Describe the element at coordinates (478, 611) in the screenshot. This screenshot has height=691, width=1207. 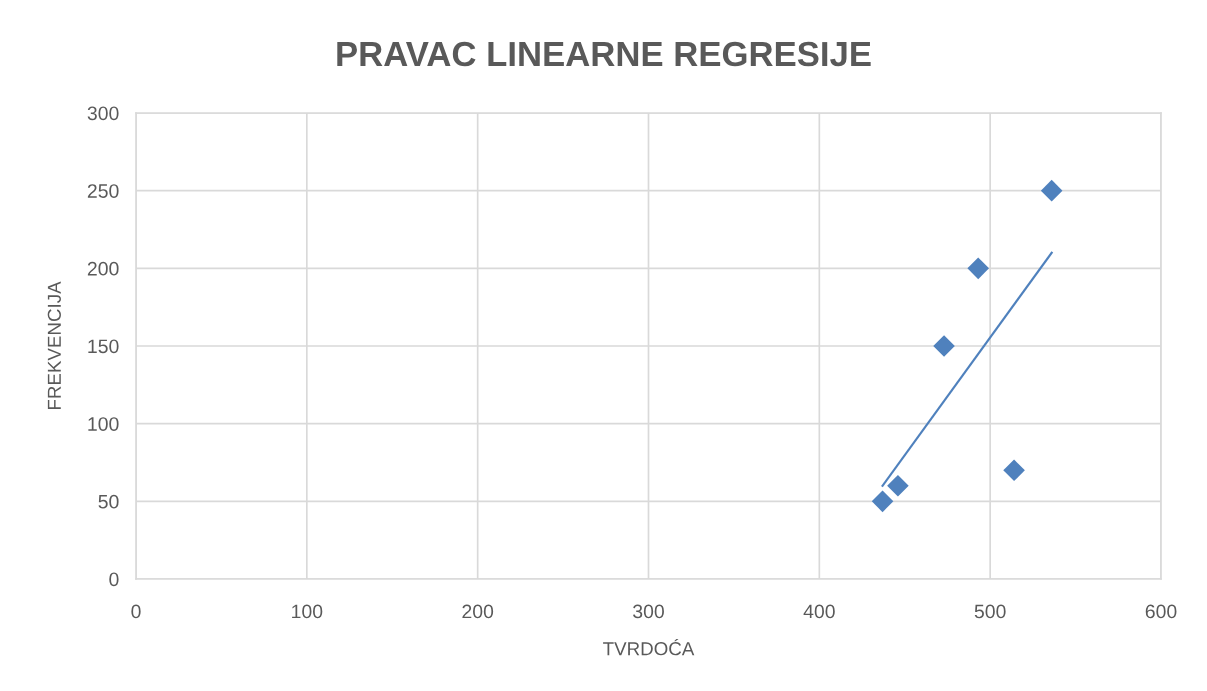
I see `x-tick-label: 200` at that location.